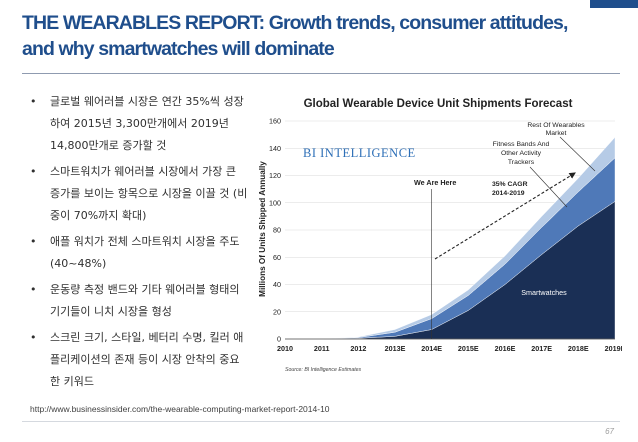 The width and height of the screenshot is (638, 442). What do you see at coordinates (277, 311) in the screenshot?
I see `y-tick-label: 20` at bounding box center [277, 311].